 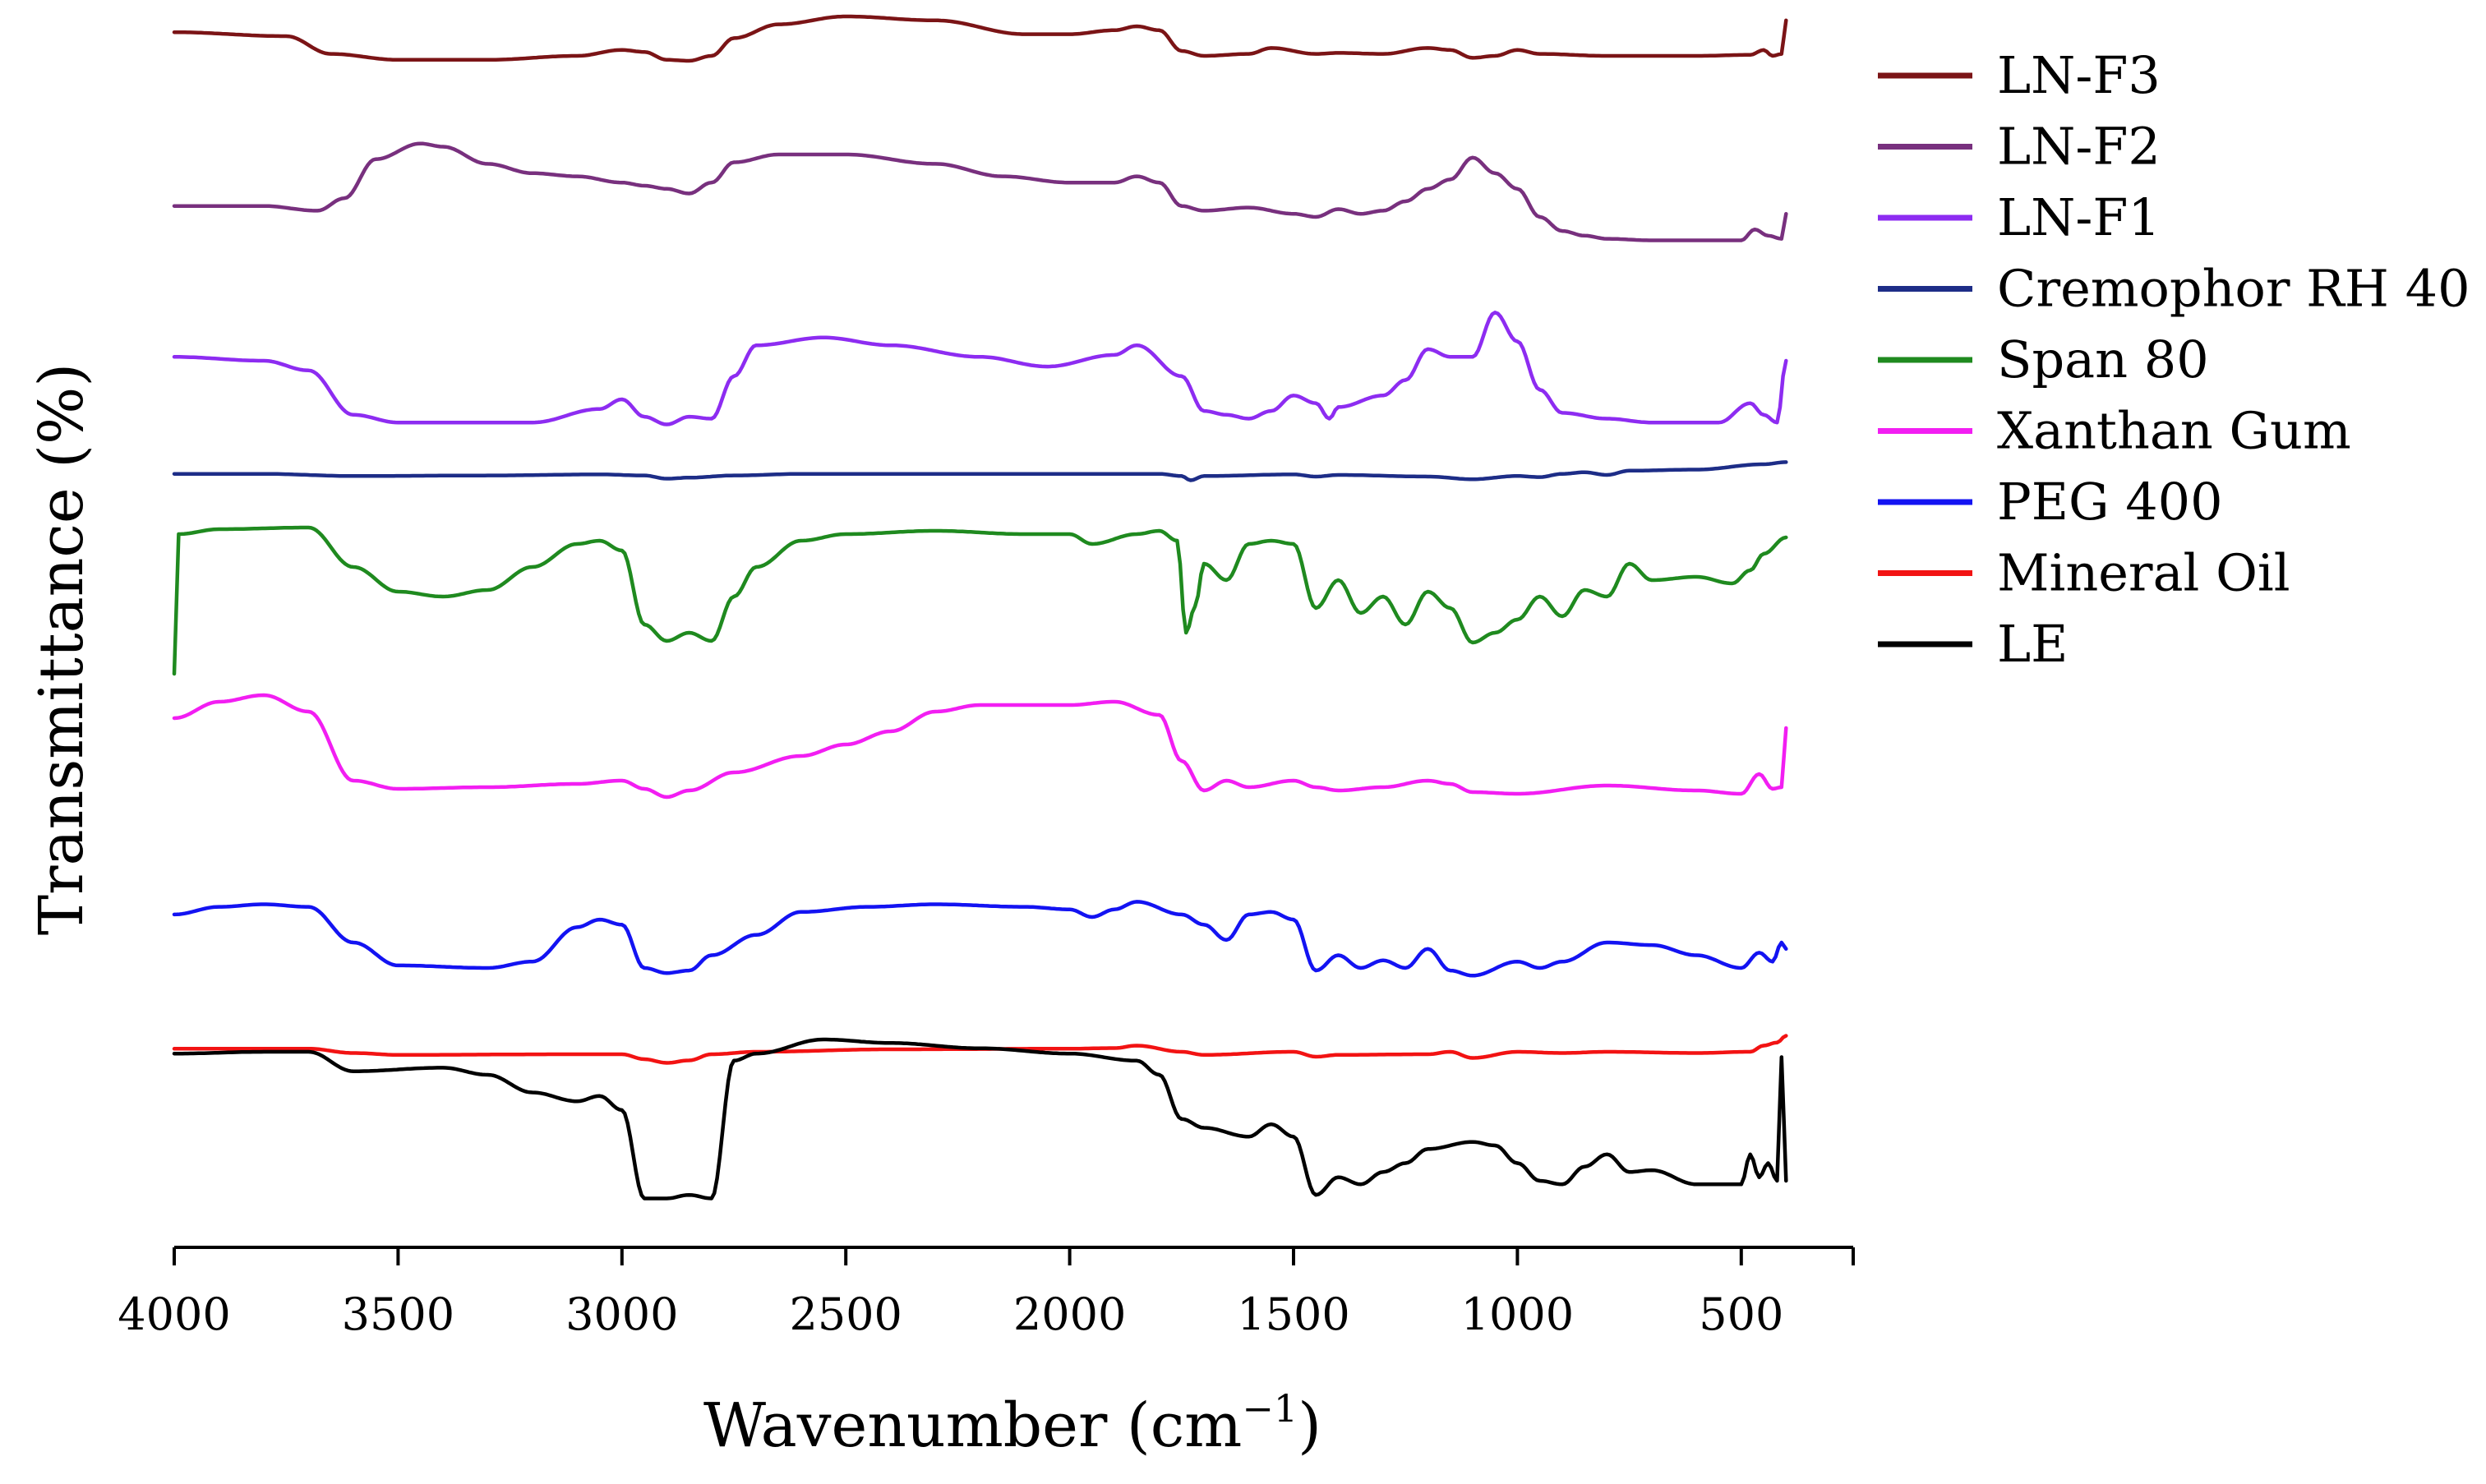 I want to click on x-axis-title: Wavenumber (cm−1), so click(x=1012, y=1423).